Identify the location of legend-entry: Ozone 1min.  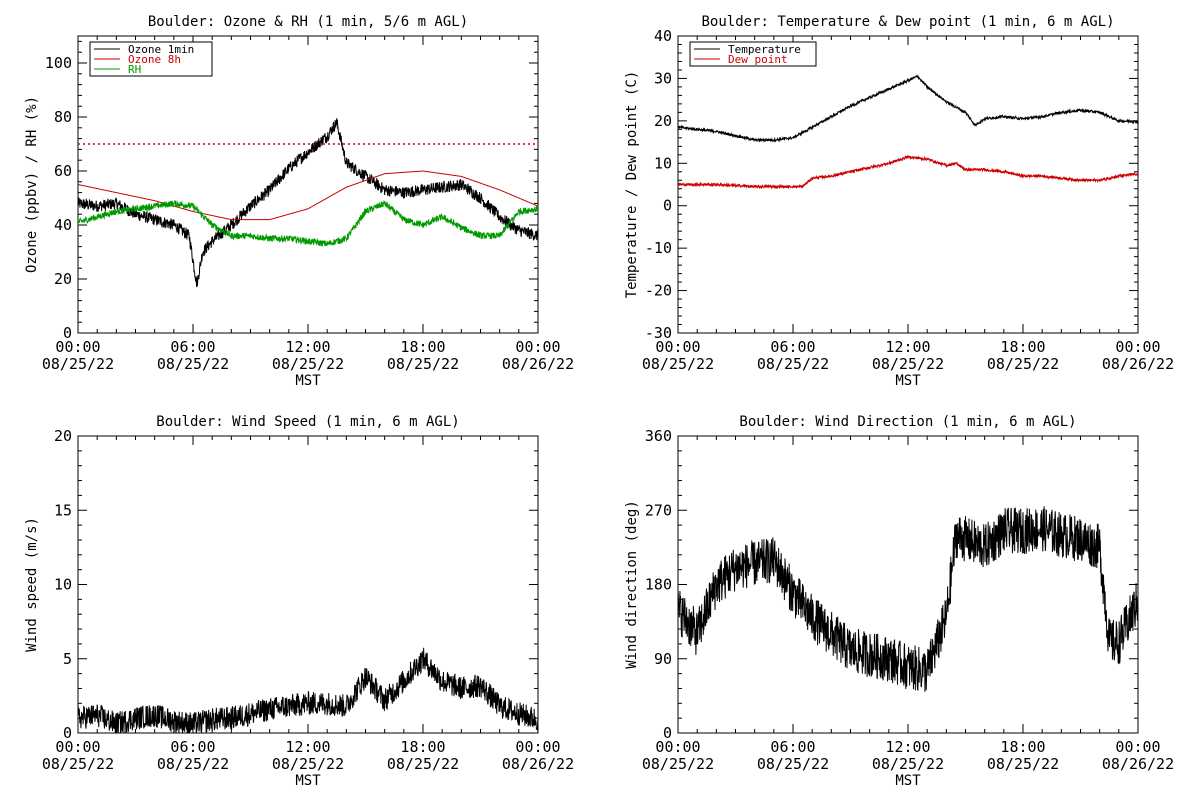
(161, 49).